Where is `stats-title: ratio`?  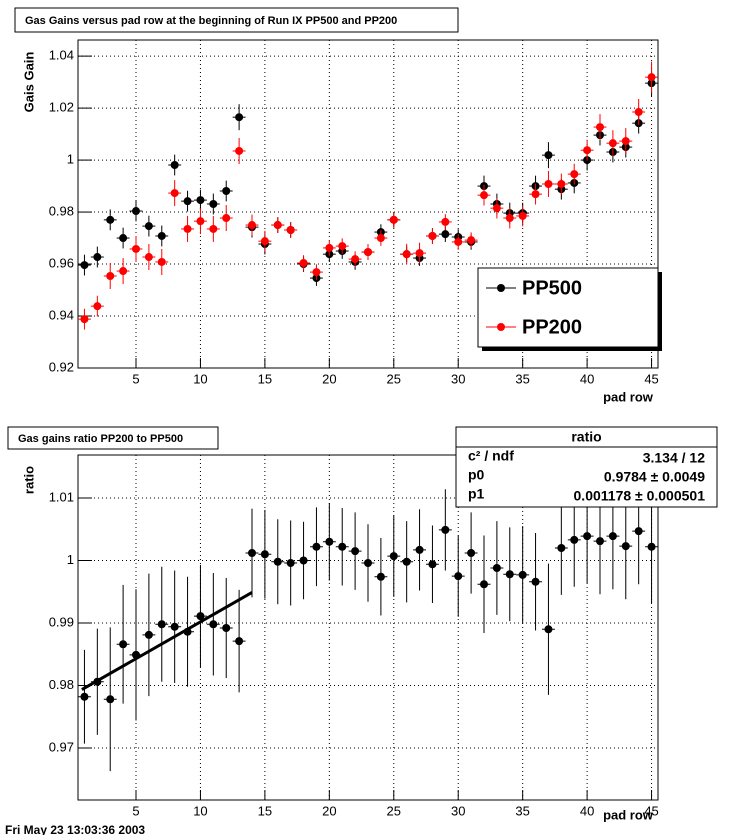 stats-title: ratio is located at coordinates (586, 437).